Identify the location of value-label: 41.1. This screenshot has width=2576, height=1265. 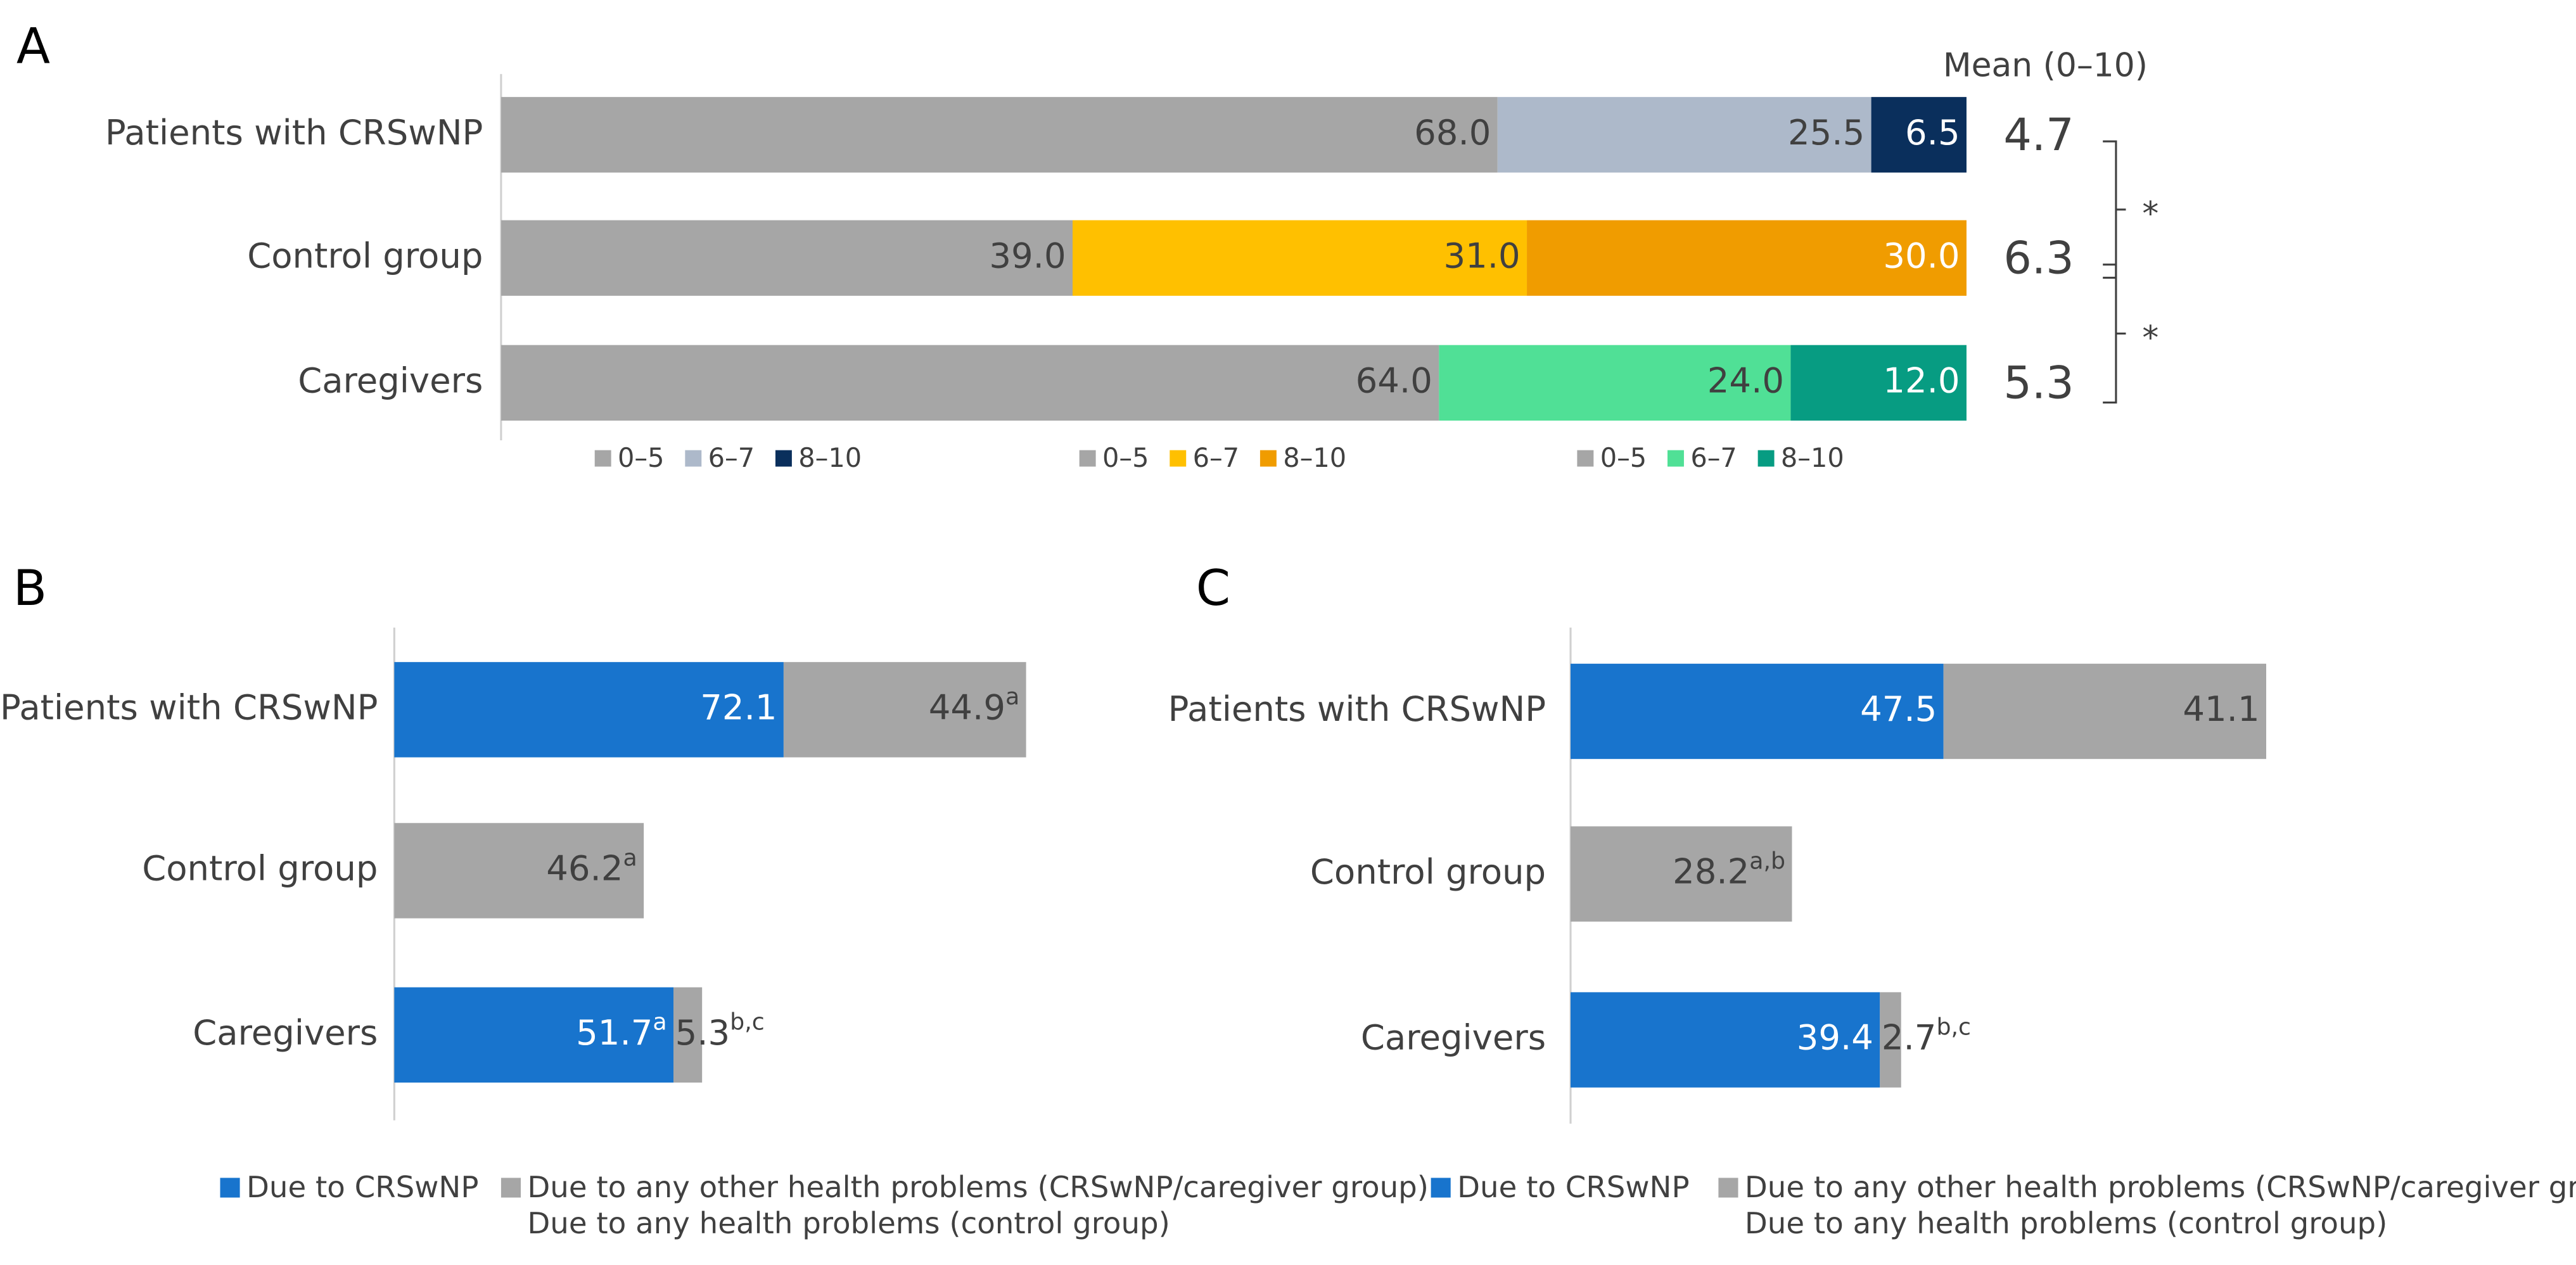
(2221, 709).